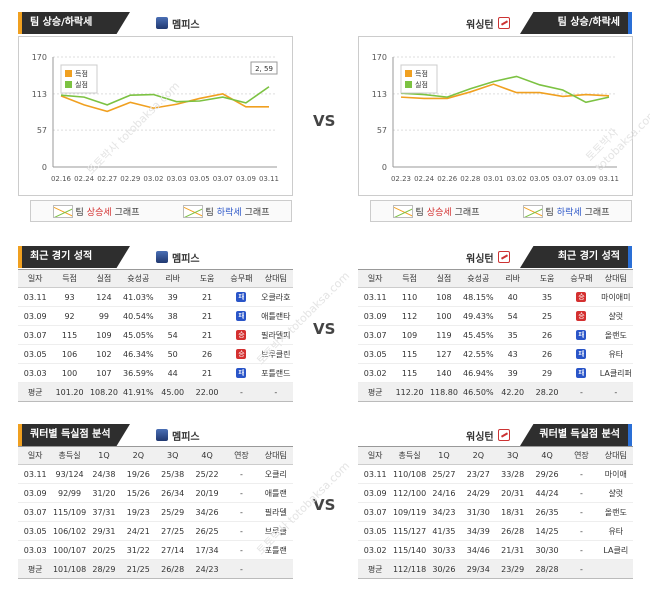 The height and width of the screenshot is (591, 650). What do you see at coordinates (130, 179) in the screenshot?
I see `x-tick-label: 02.29` at bounding box center [130, 179].